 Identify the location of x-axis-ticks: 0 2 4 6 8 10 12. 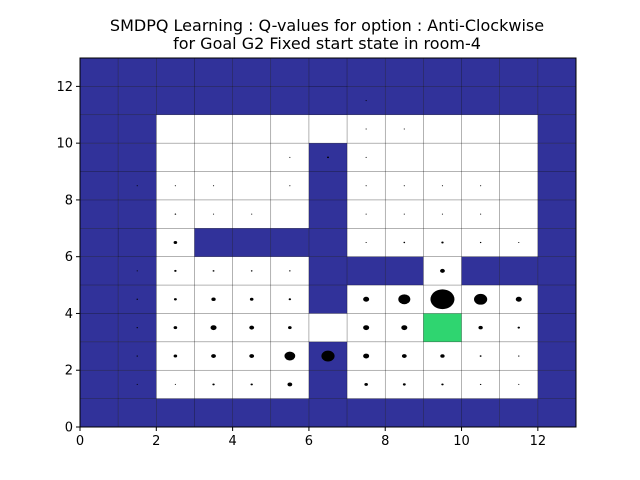
(311, 438).